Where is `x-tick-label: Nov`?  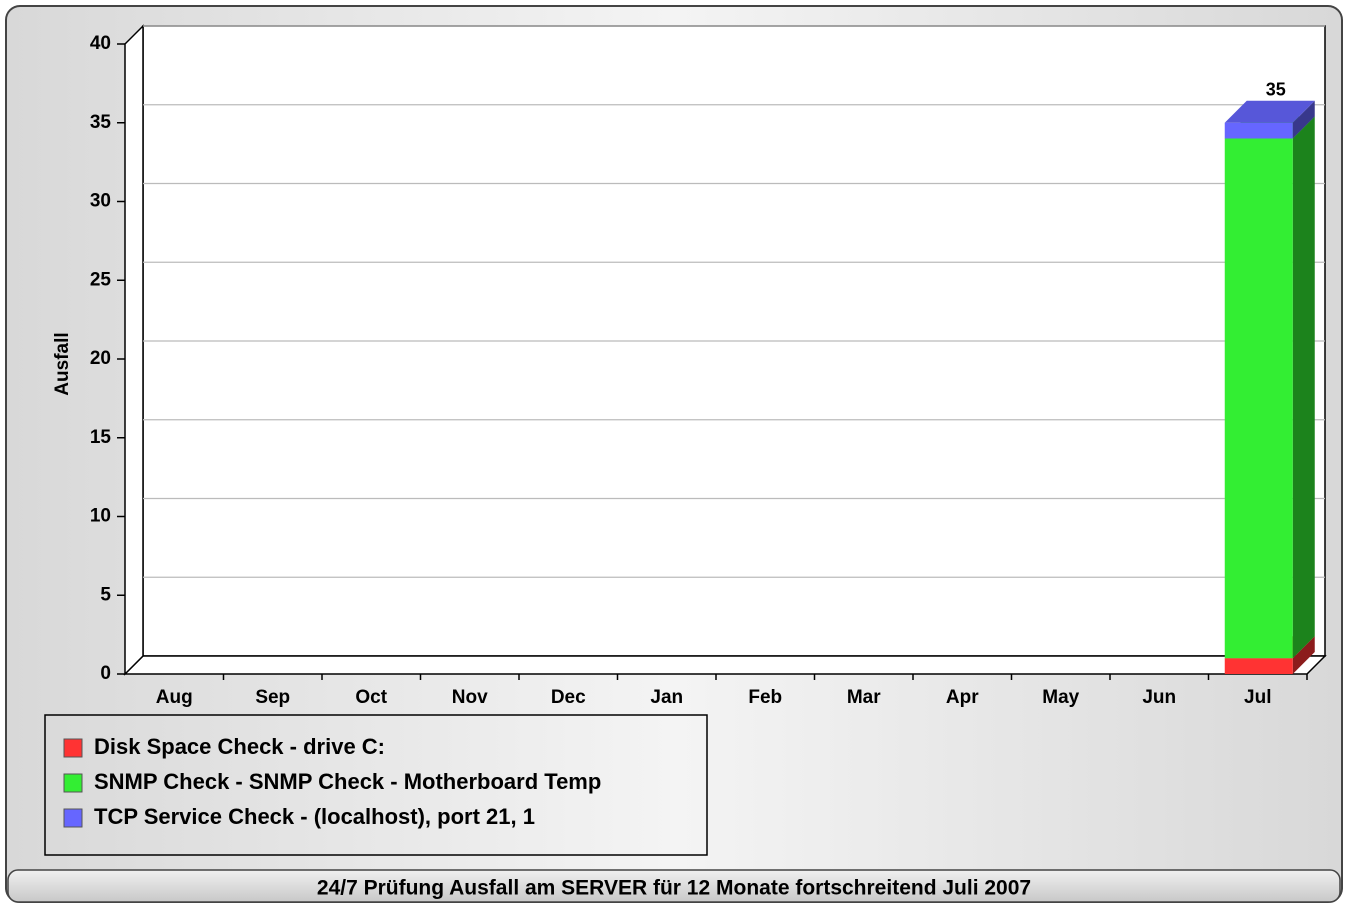
x-tick-label: Nov is located at coordinates (470, 697).